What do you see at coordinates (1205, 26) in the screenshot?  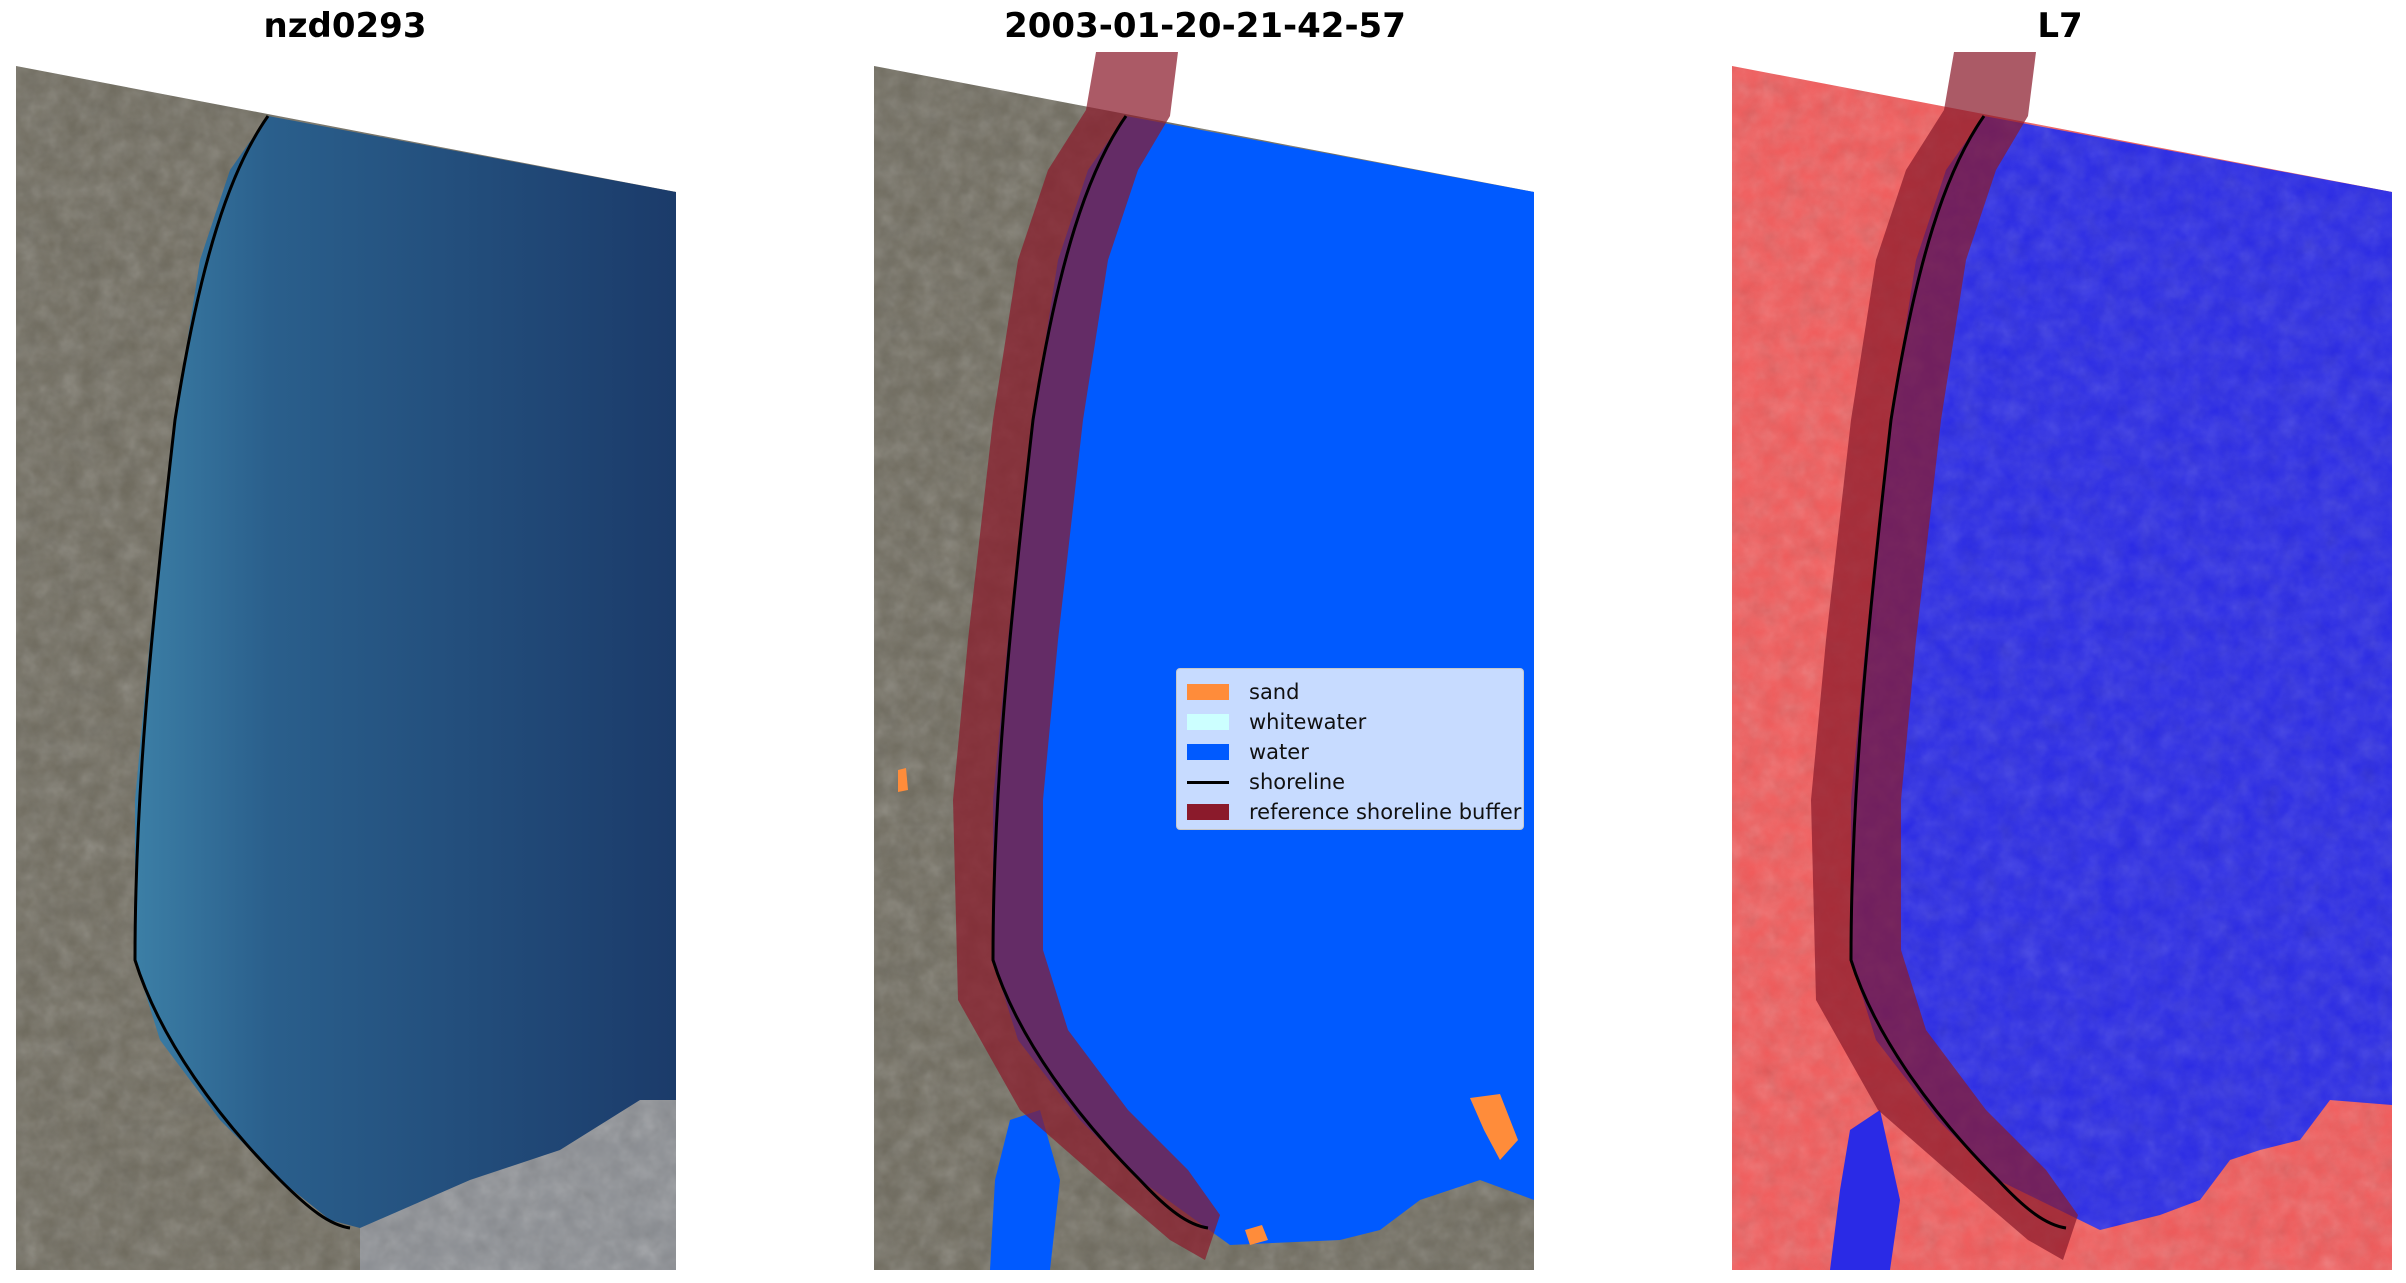 I see `panel-title-classification: 2003-01-20-21-42-57` at bounding box center [1205, 26].